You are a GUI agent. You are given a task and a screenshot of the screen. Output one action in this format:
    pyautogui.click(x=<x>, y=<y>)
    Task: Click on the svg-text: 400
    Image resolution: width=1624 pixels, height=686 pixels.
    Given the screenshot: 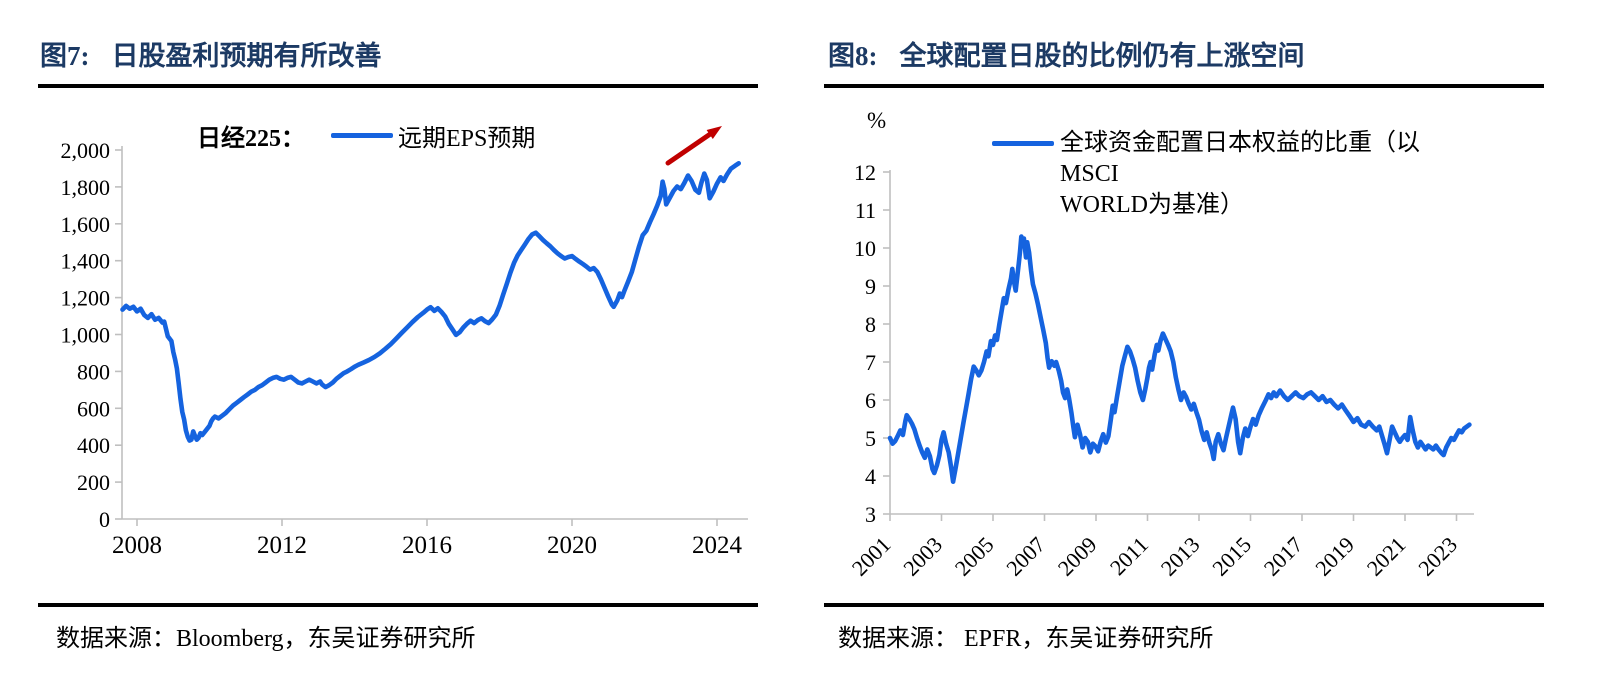 What is the action you would take?
    pyautogui.click(x=93, y=445)
    